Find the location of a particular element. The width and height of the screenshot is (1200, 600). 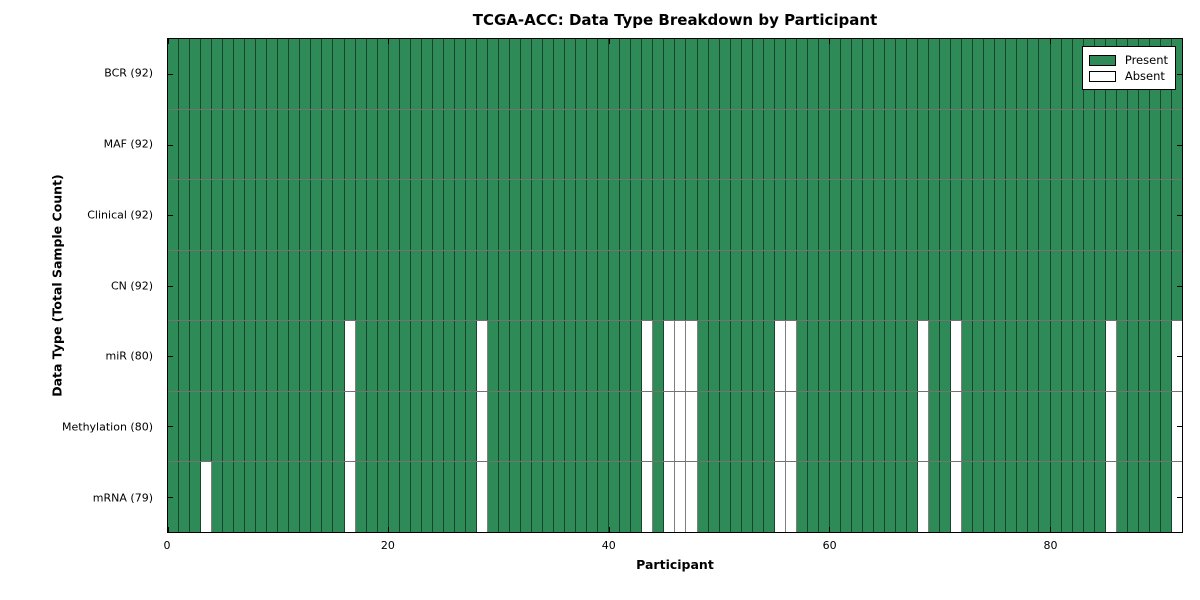

heatmap-row is located at coordinates (675, 356).